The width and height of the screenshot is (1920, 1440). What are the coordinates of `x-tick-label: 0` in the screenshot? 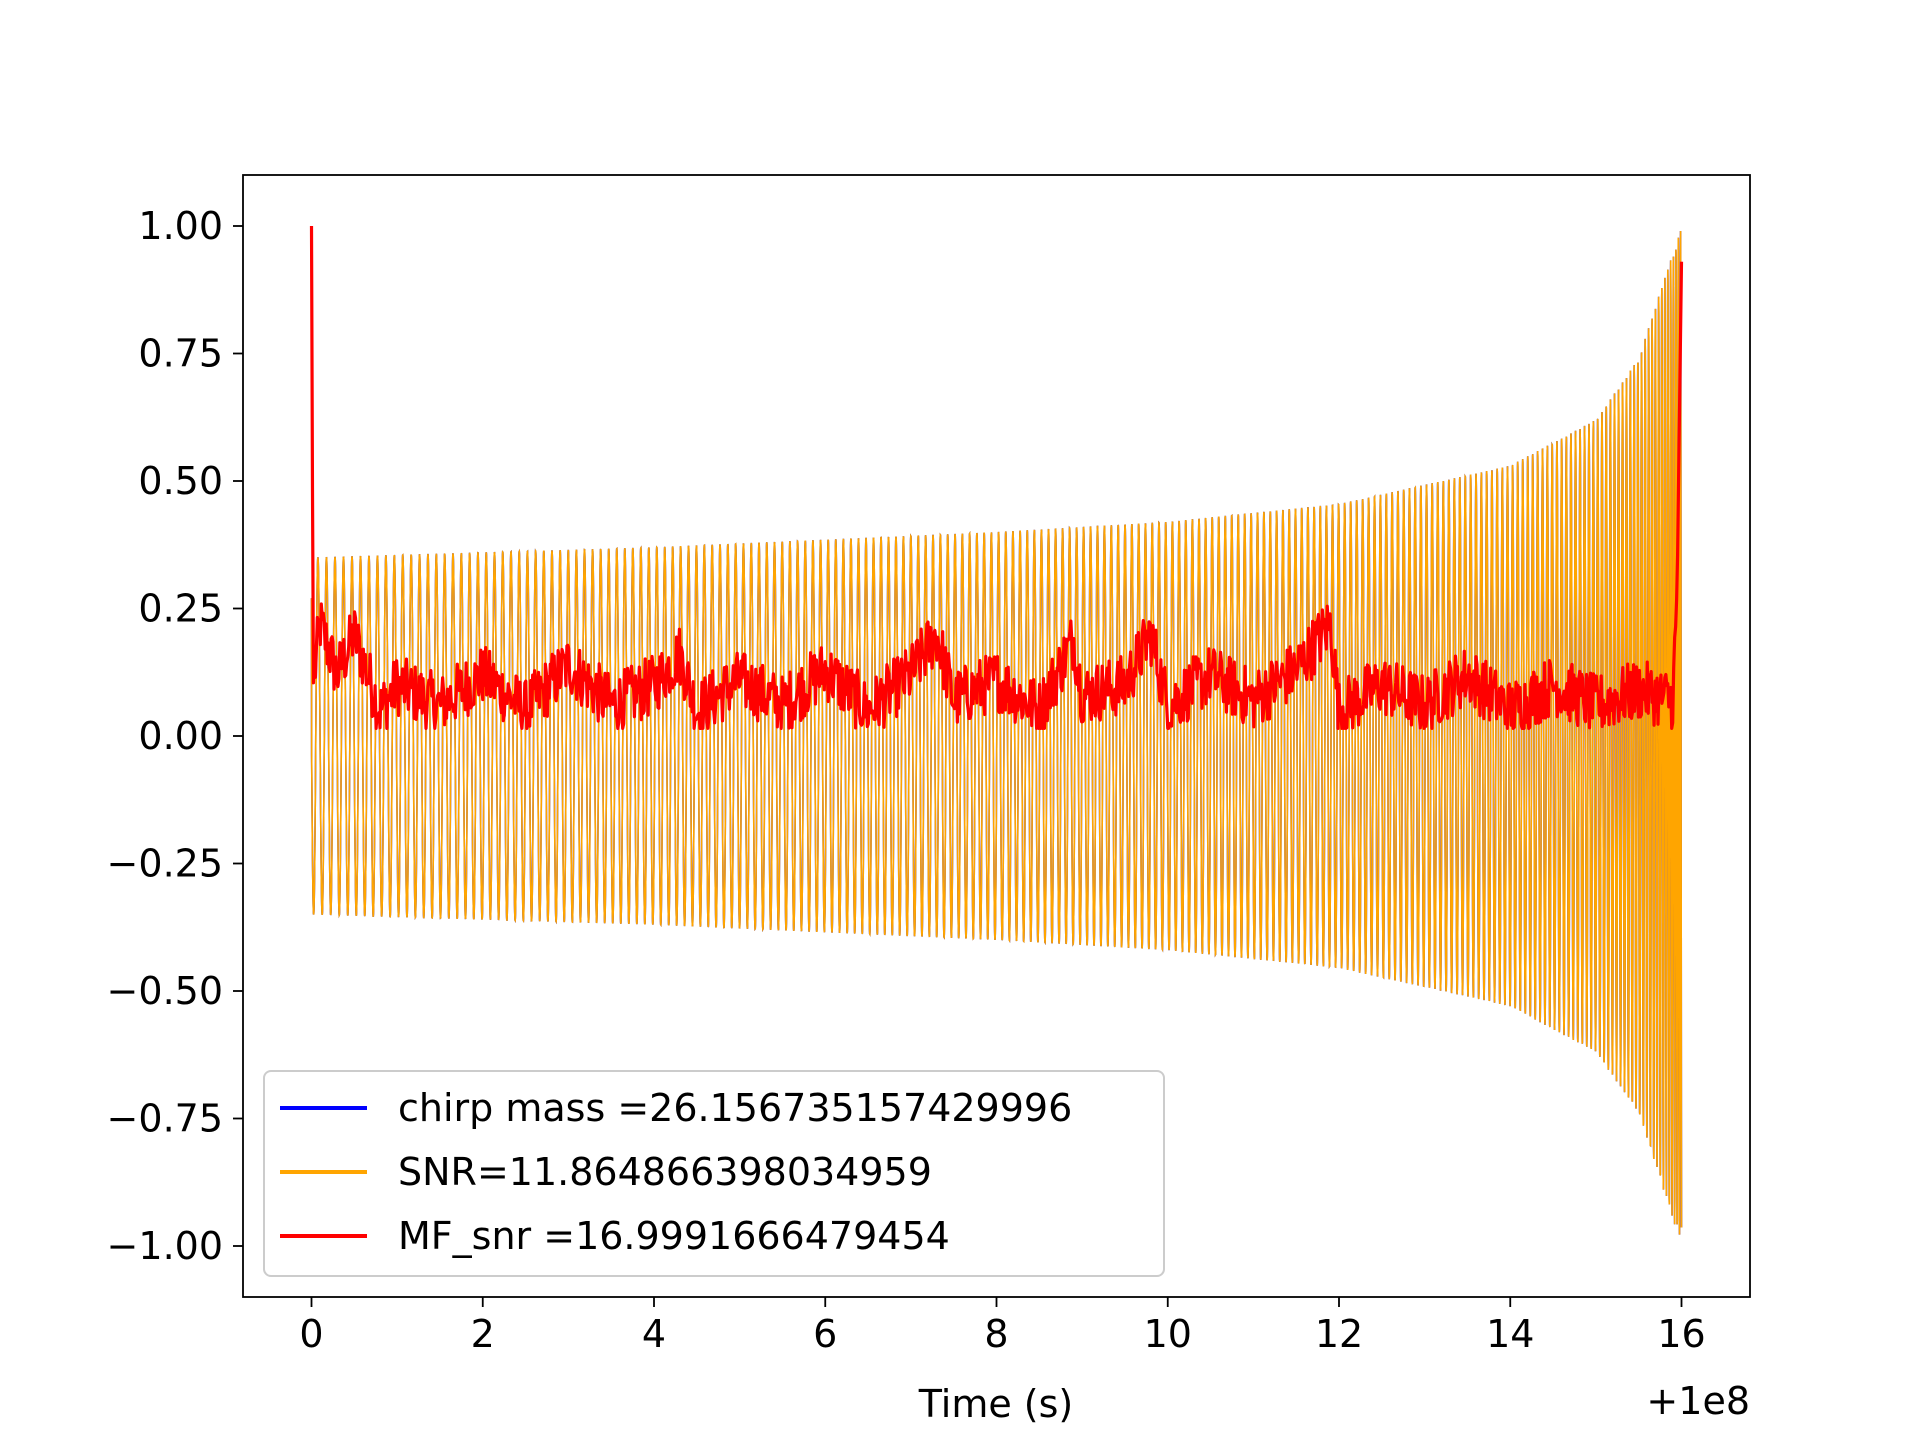 It's located at (311, 1334).